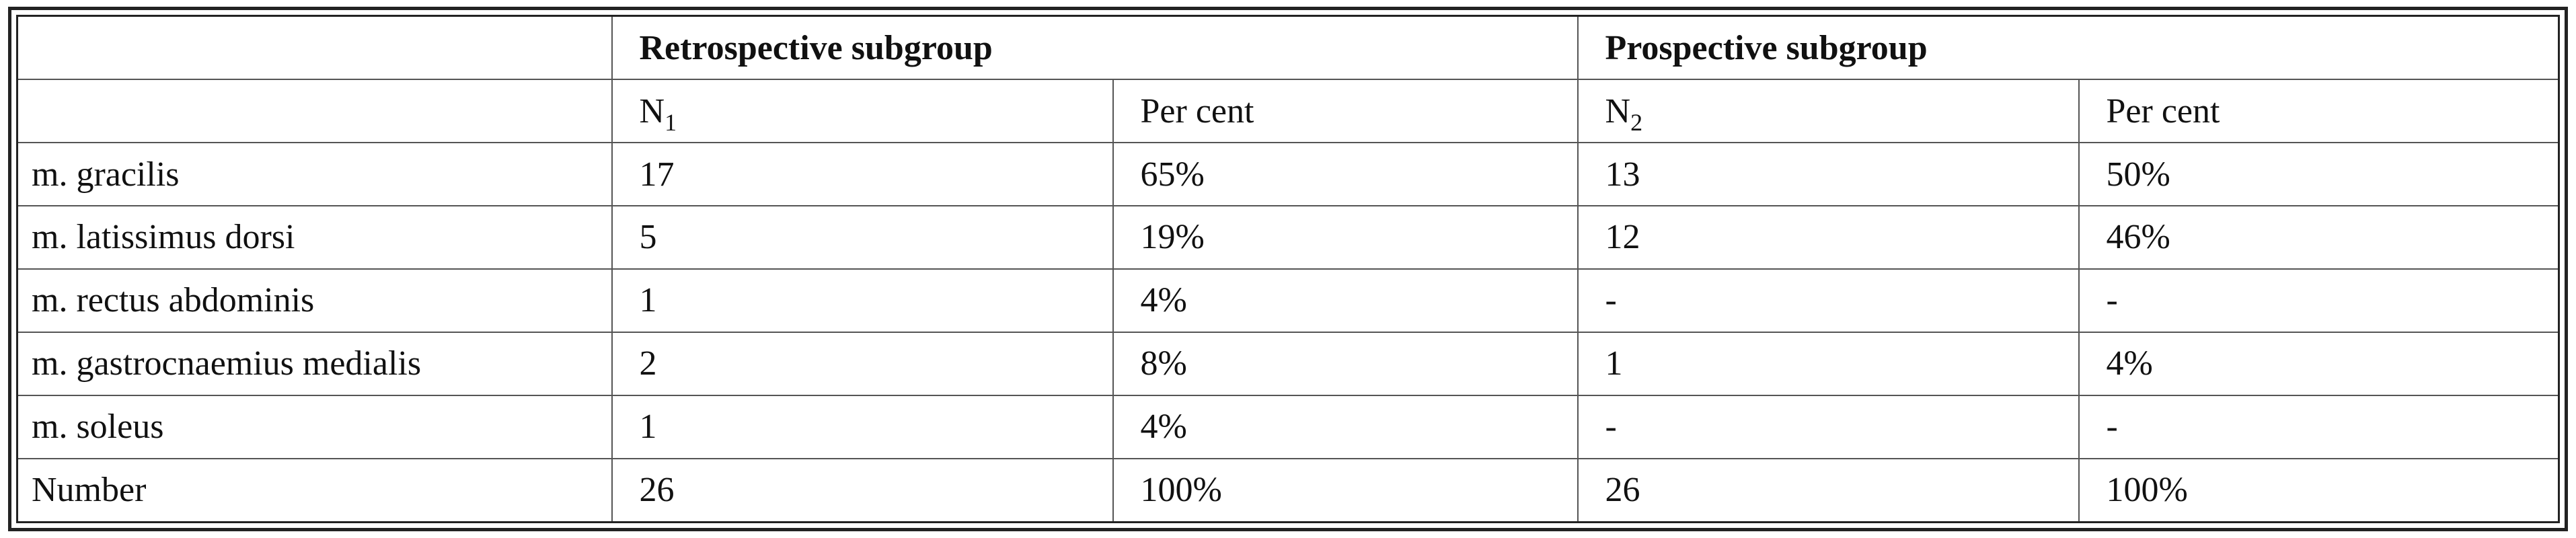 This screenshot has height=538, width=2576. Describe the element at coordinates (2319, 237) in the screenshot. I see `cell: 46%` at that location.